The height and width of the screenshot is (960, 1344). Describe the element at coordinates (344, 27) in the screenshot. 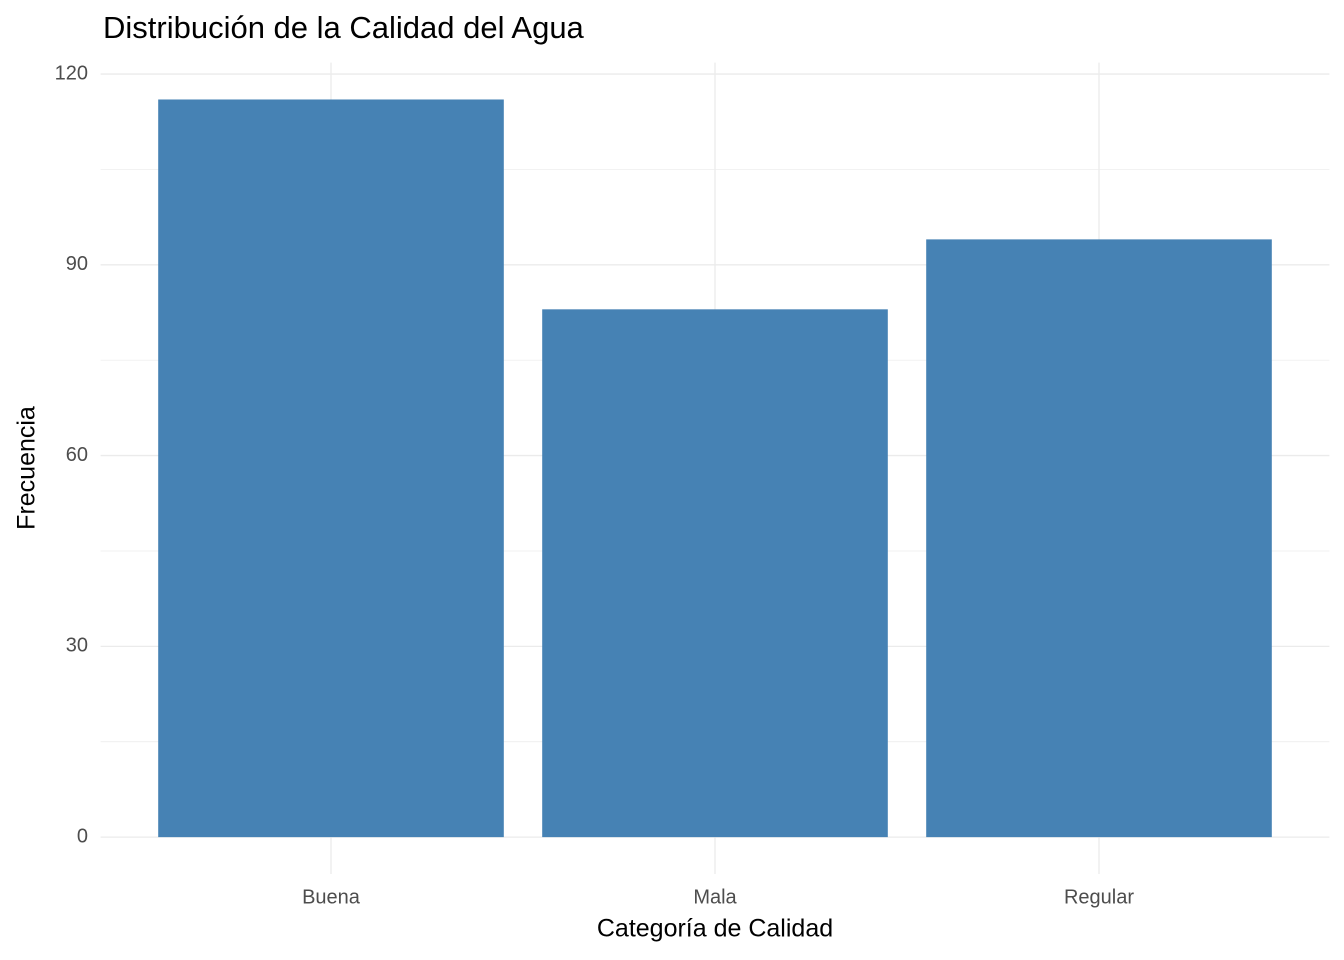

I see `chart-title: Distribución de la Calidad del Agua` at that location.